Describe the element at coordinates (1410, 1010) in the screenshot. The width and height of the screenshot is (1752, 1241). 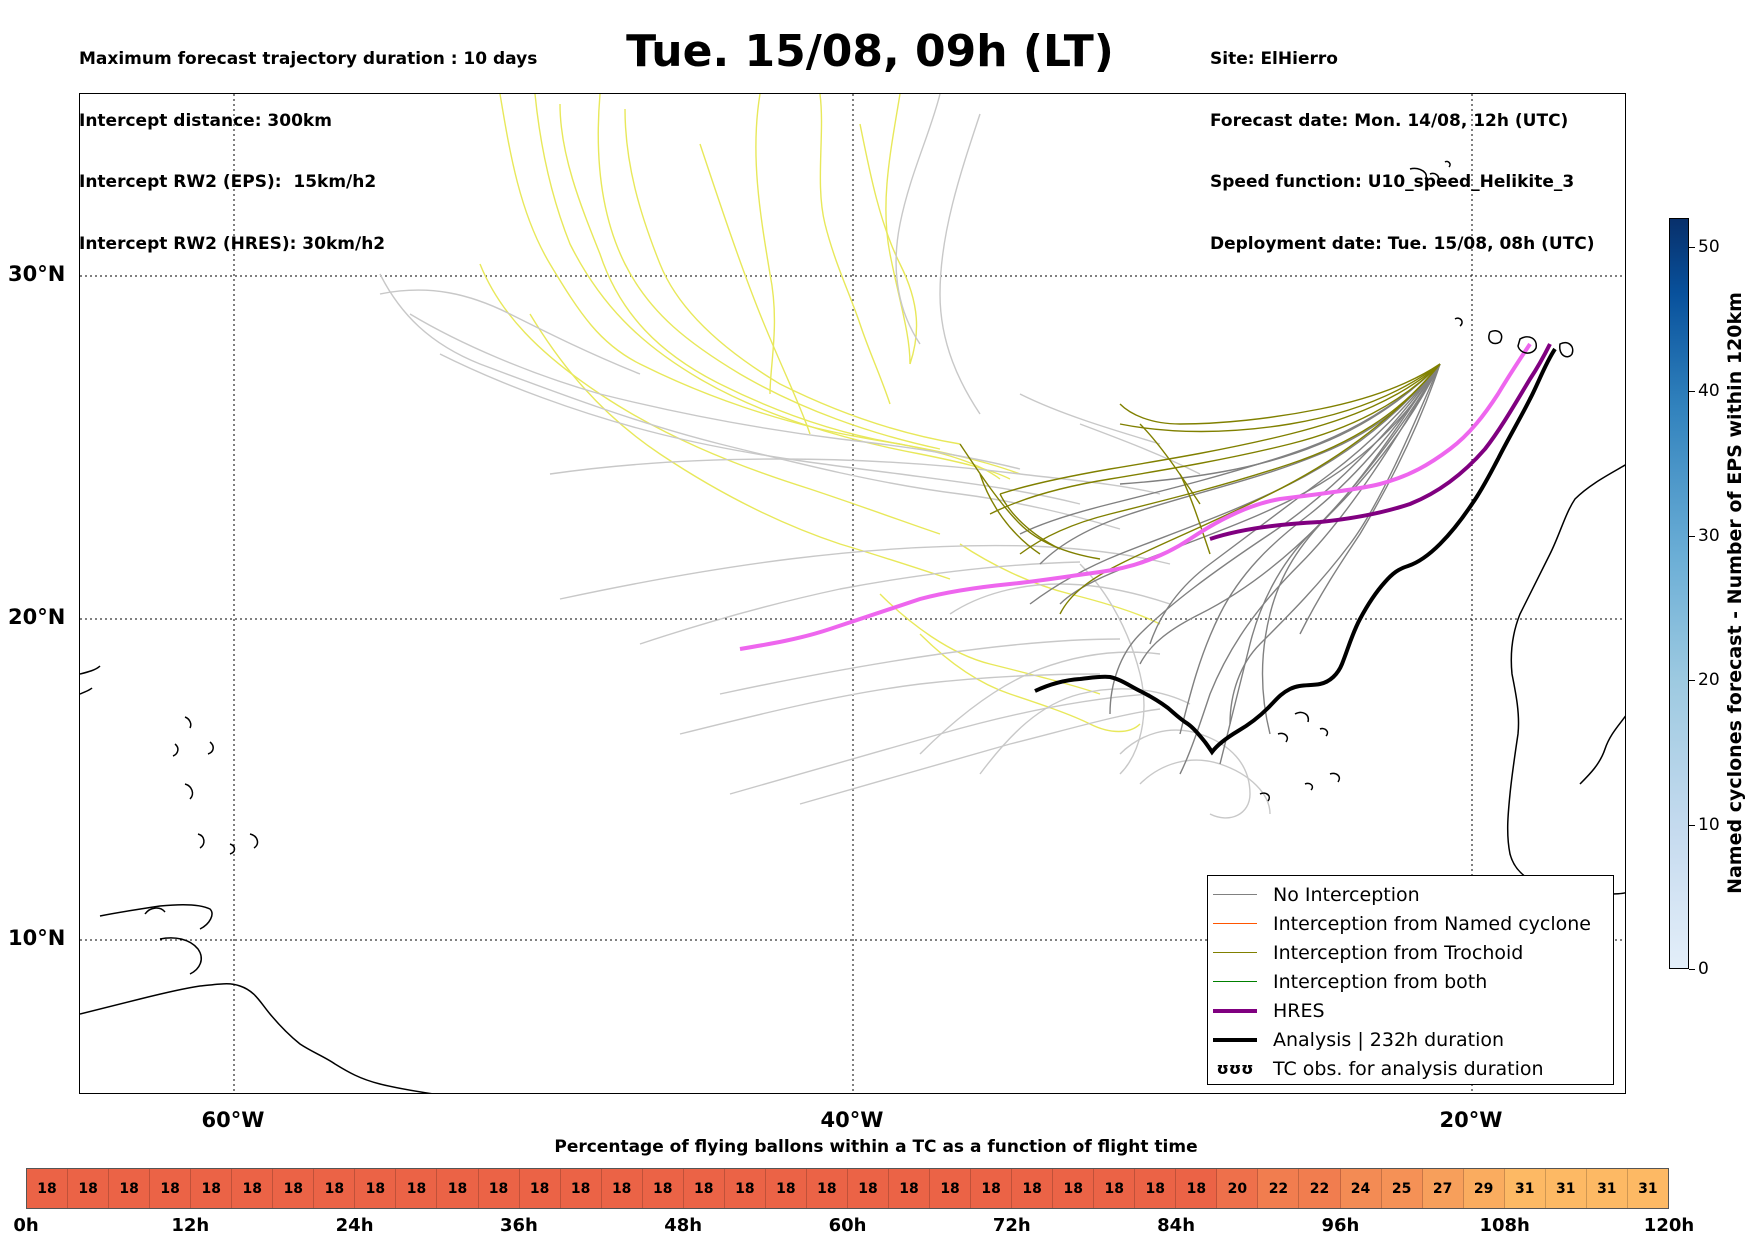
I see `legend-item-hres: HRES` at that location.